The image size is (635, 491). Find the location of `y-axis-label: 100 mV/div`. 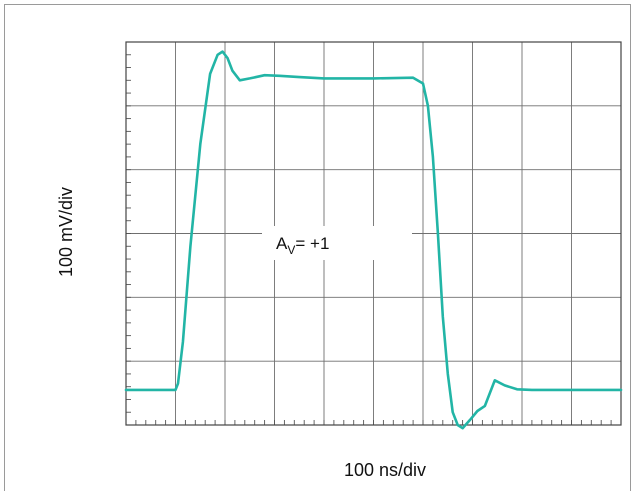

y-axis-label: 100 mV/div is located at coordinates (66, 232).